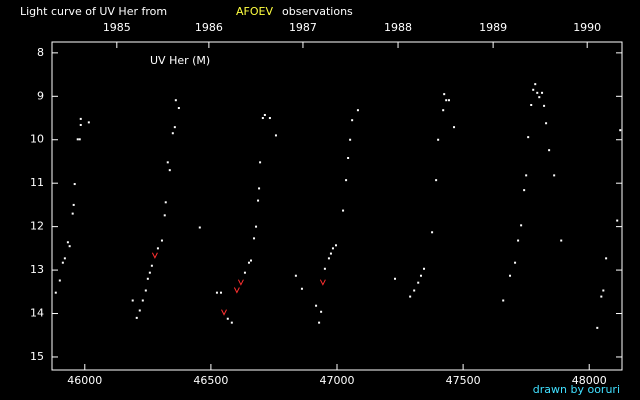 The image size is (640, 400). What do you see at coordinates (40, 52) in the screenshot?
I see `y-tick-label: 8` at bounding box center [40, 52].